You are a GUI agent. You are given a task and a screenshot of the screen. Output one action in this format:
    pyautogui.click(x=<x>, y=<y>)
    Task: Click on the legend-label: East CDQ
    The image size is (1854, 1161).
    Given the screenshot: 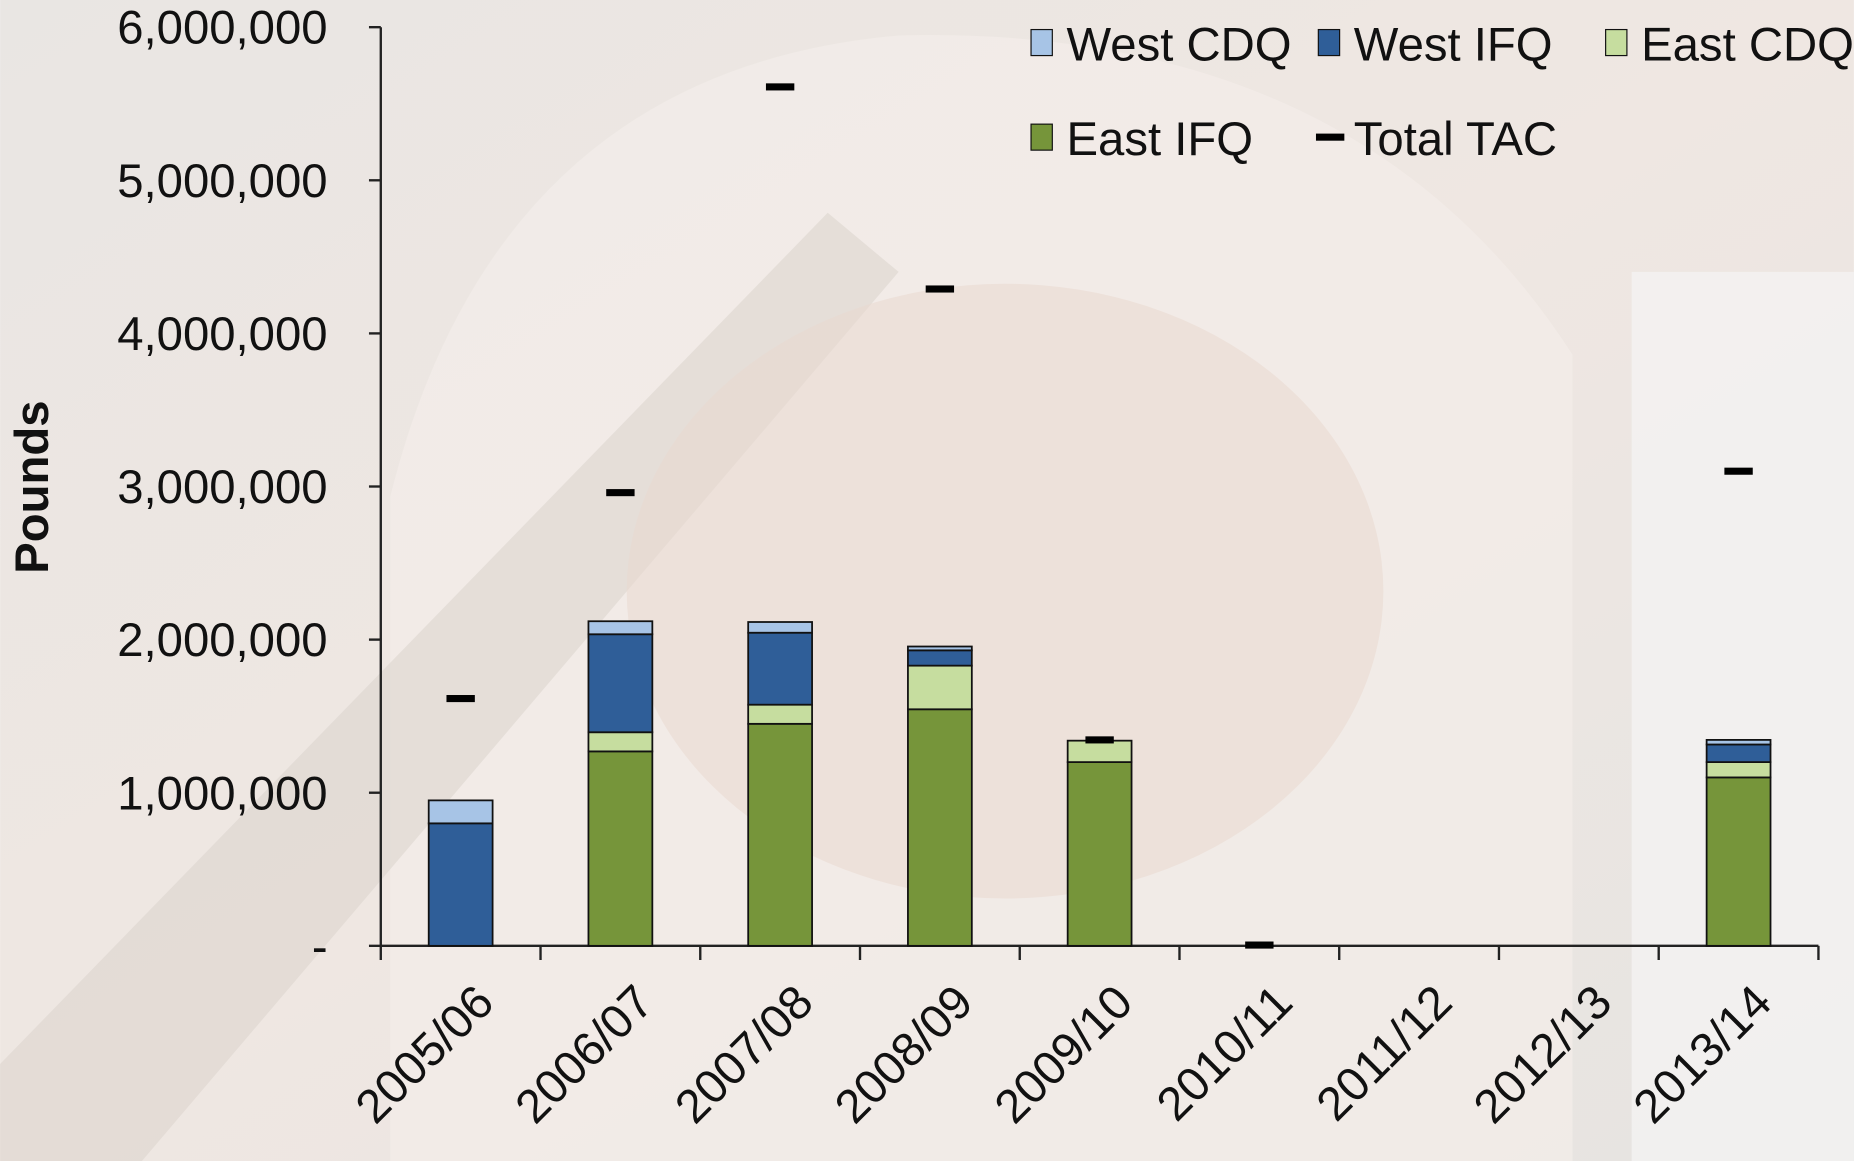 What is the action you would take?
    pyautogui.click(x=1747, y=44)
    